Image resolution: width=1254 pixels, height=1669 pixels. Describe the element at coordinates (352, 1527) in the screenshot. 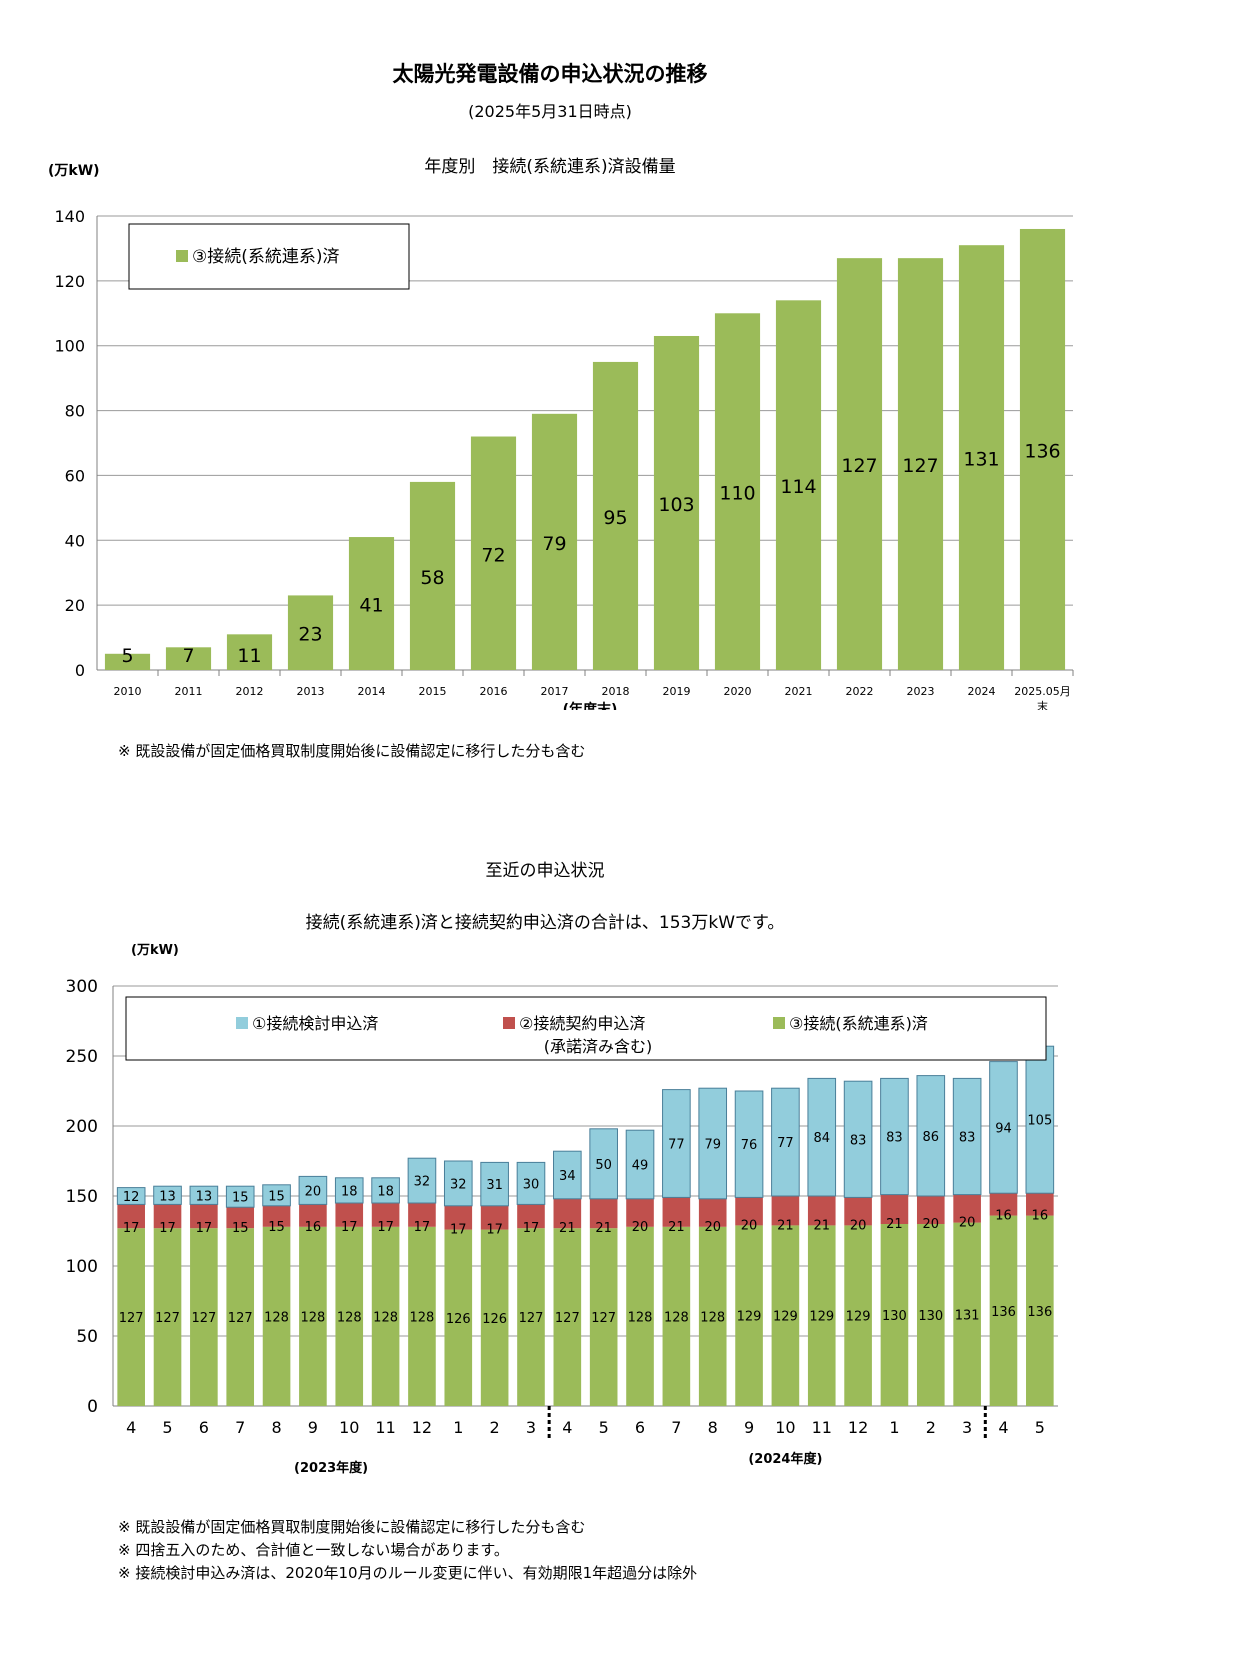

I see `chart2-note-1: ※ 既設設備が固定価格買取制度開始後に設備認定に移行した分も含む` at that location.